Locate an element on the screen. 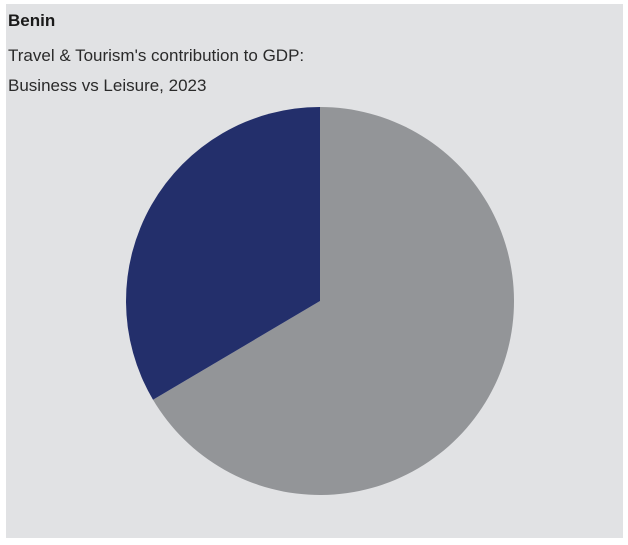  chart-title: Benin is located at coordinates (32, 20).